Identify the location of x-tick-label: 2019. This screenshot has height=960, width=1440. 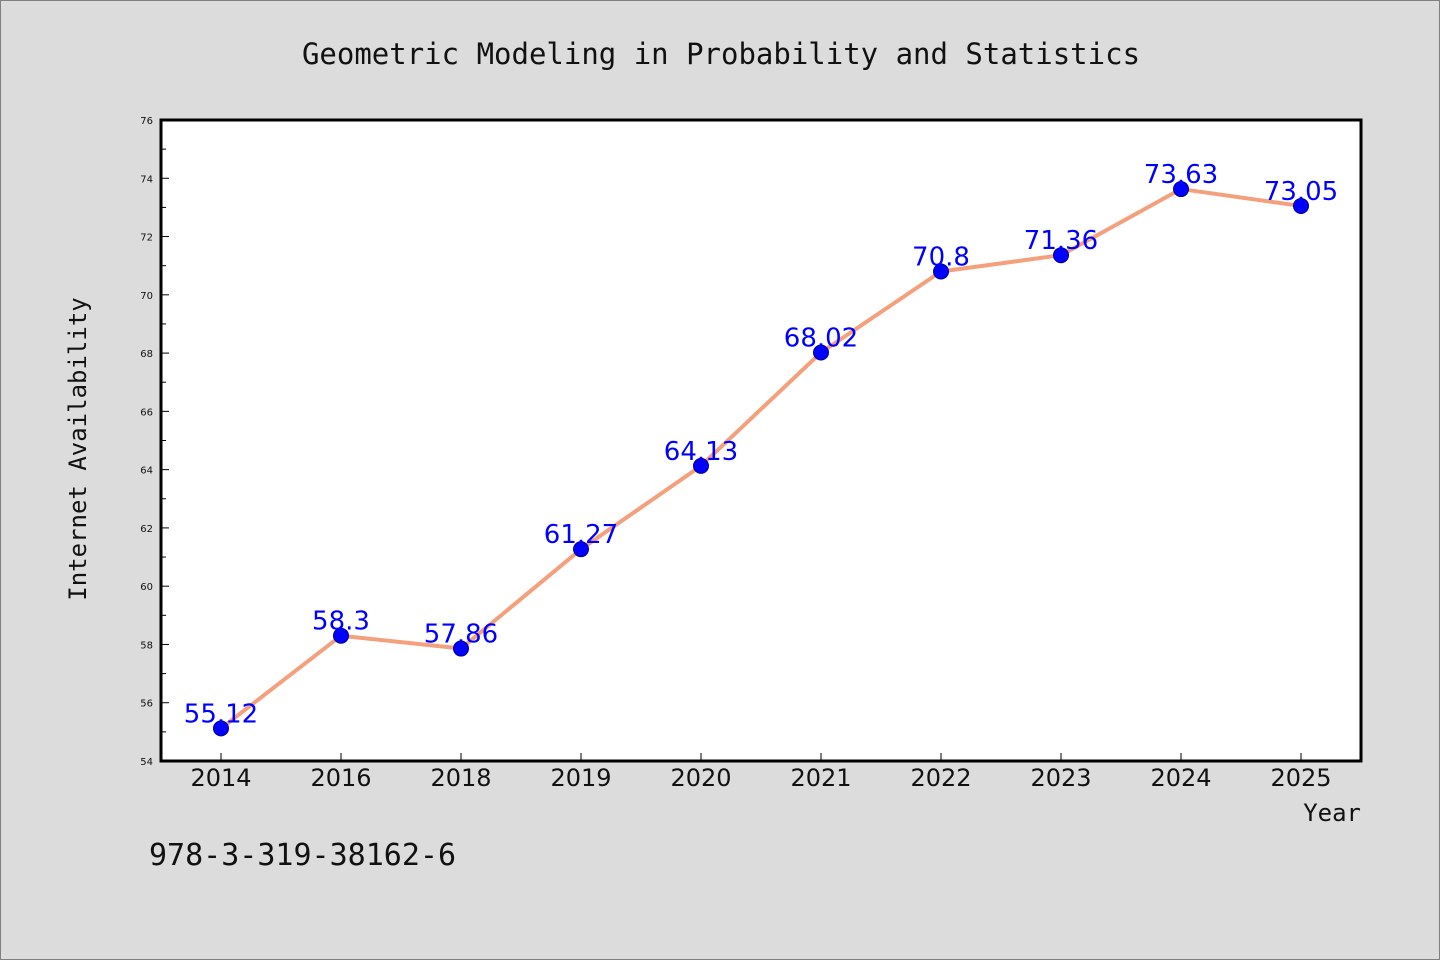
(580, 778).